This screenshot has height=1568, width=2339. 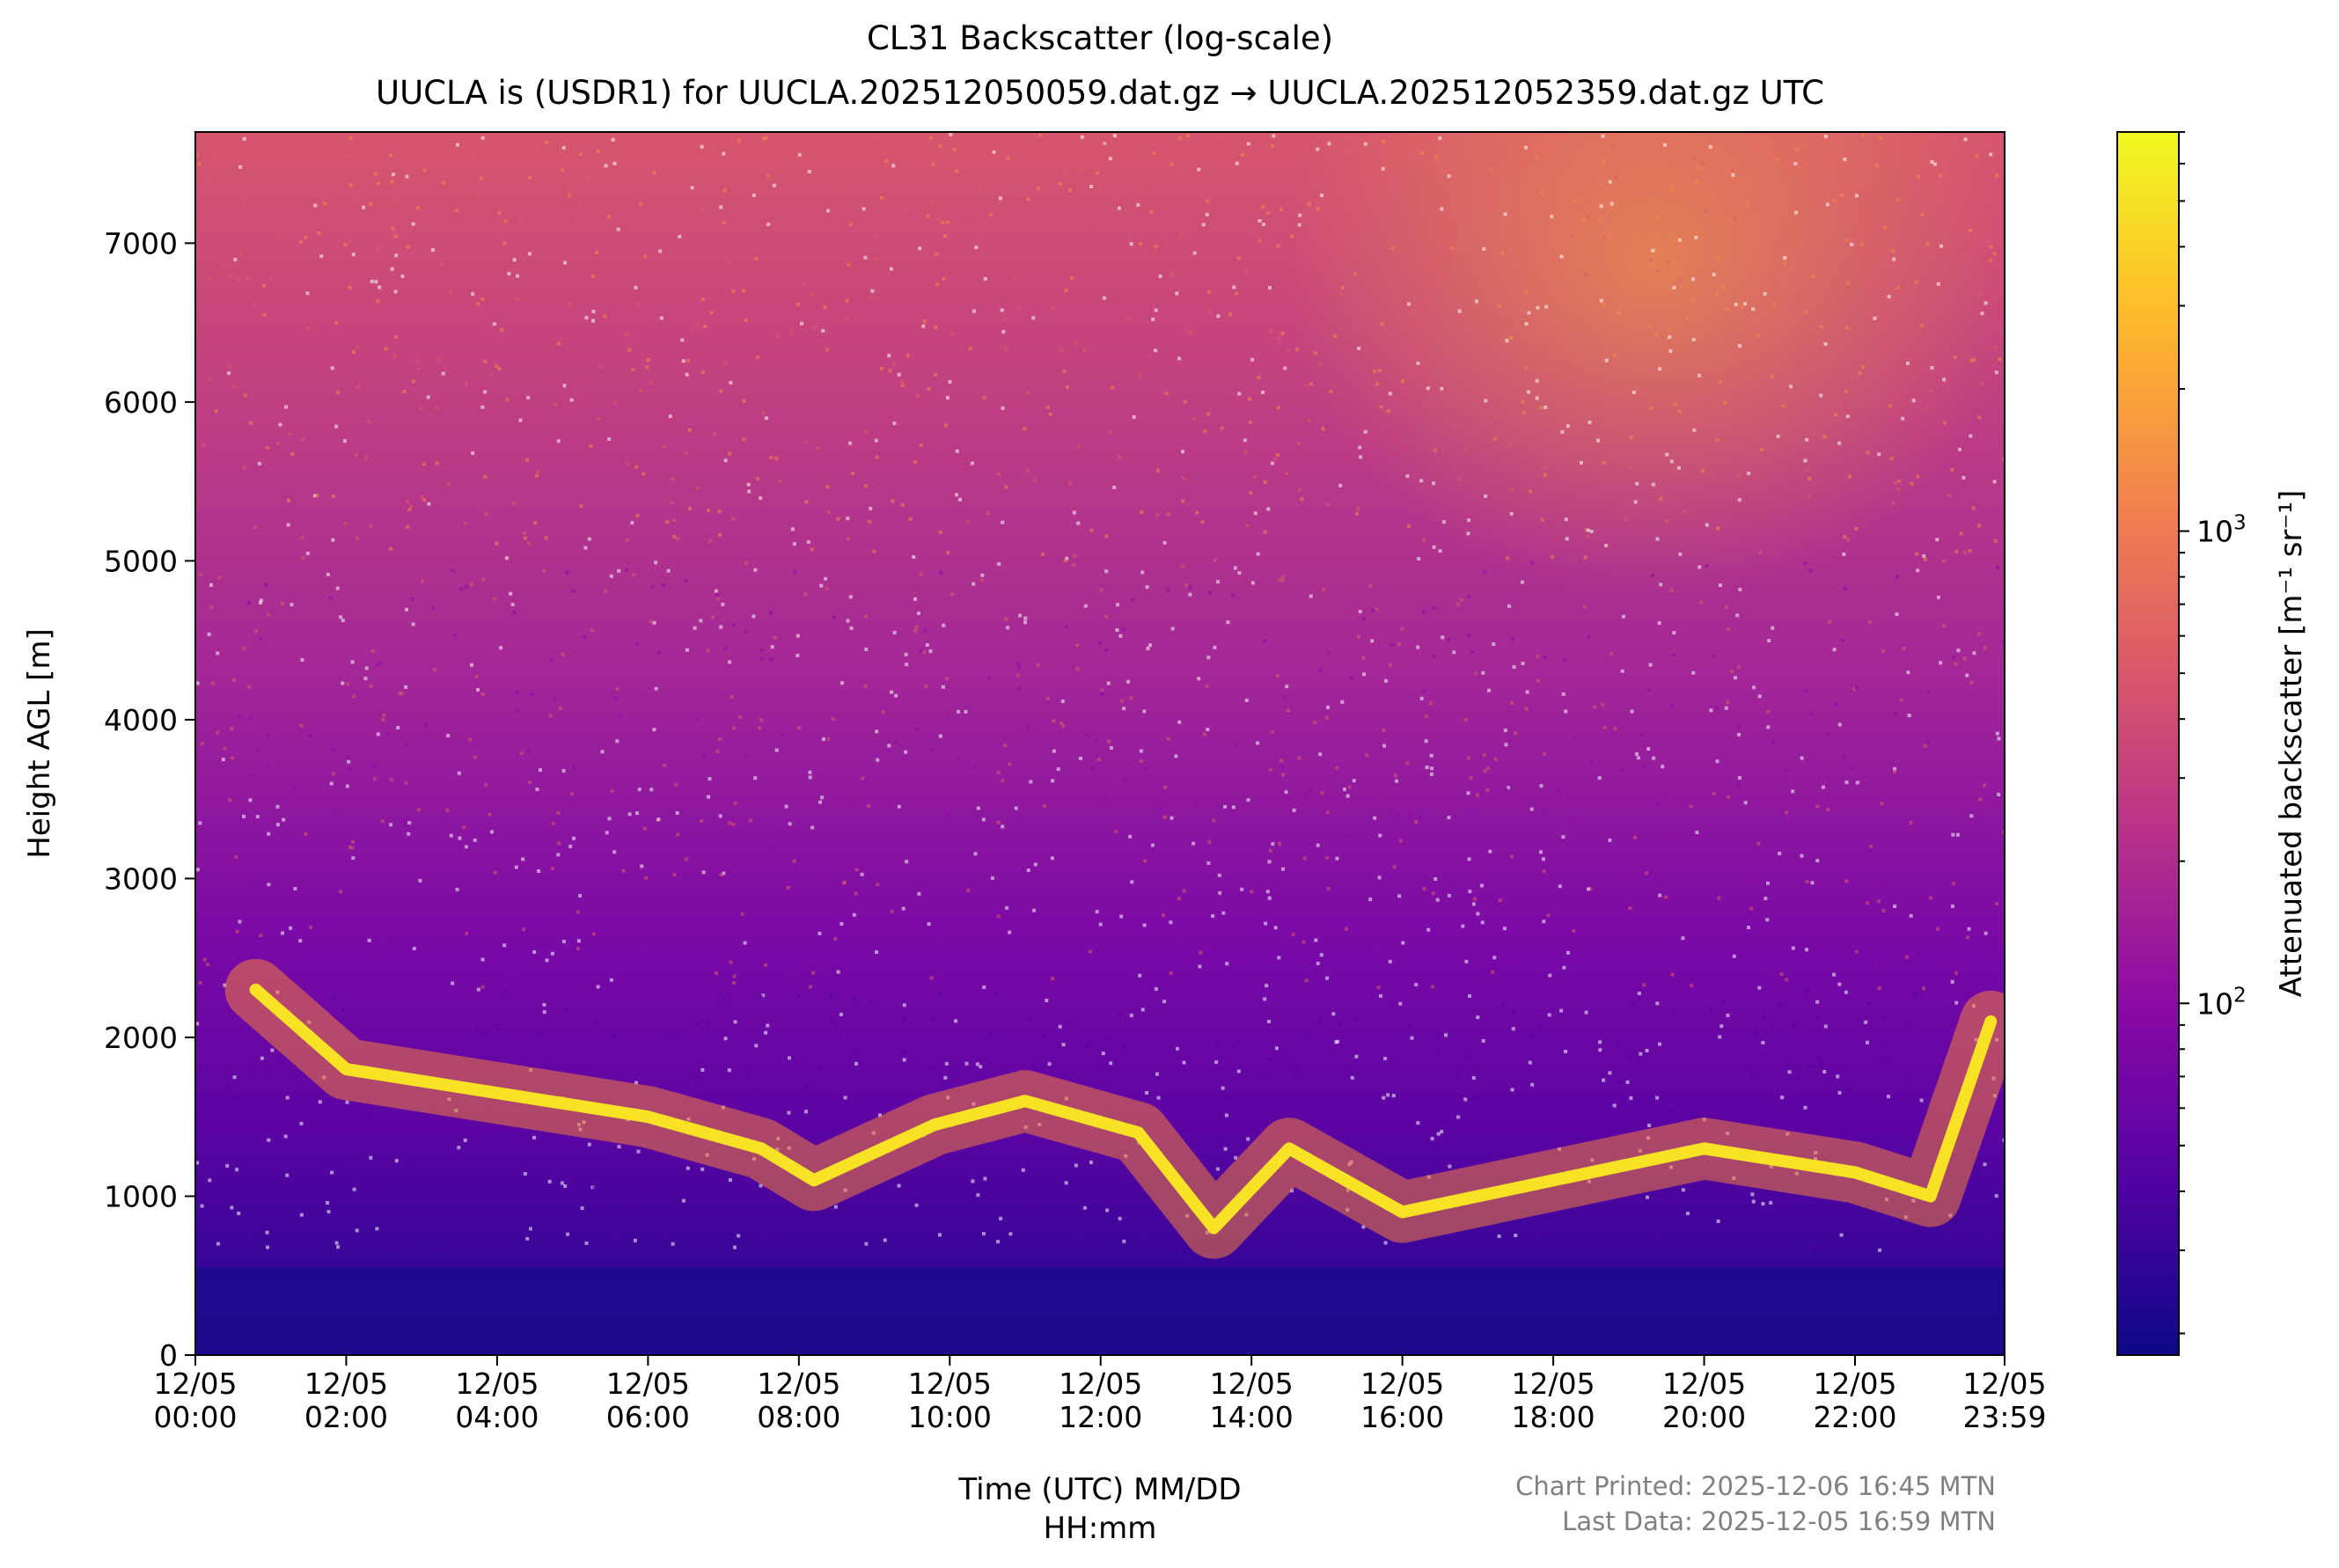 What do you see at coordinates (141, 1038) in the screenshot?
I see `y-tick-label: 2000` at bounding box center [141, 1038].